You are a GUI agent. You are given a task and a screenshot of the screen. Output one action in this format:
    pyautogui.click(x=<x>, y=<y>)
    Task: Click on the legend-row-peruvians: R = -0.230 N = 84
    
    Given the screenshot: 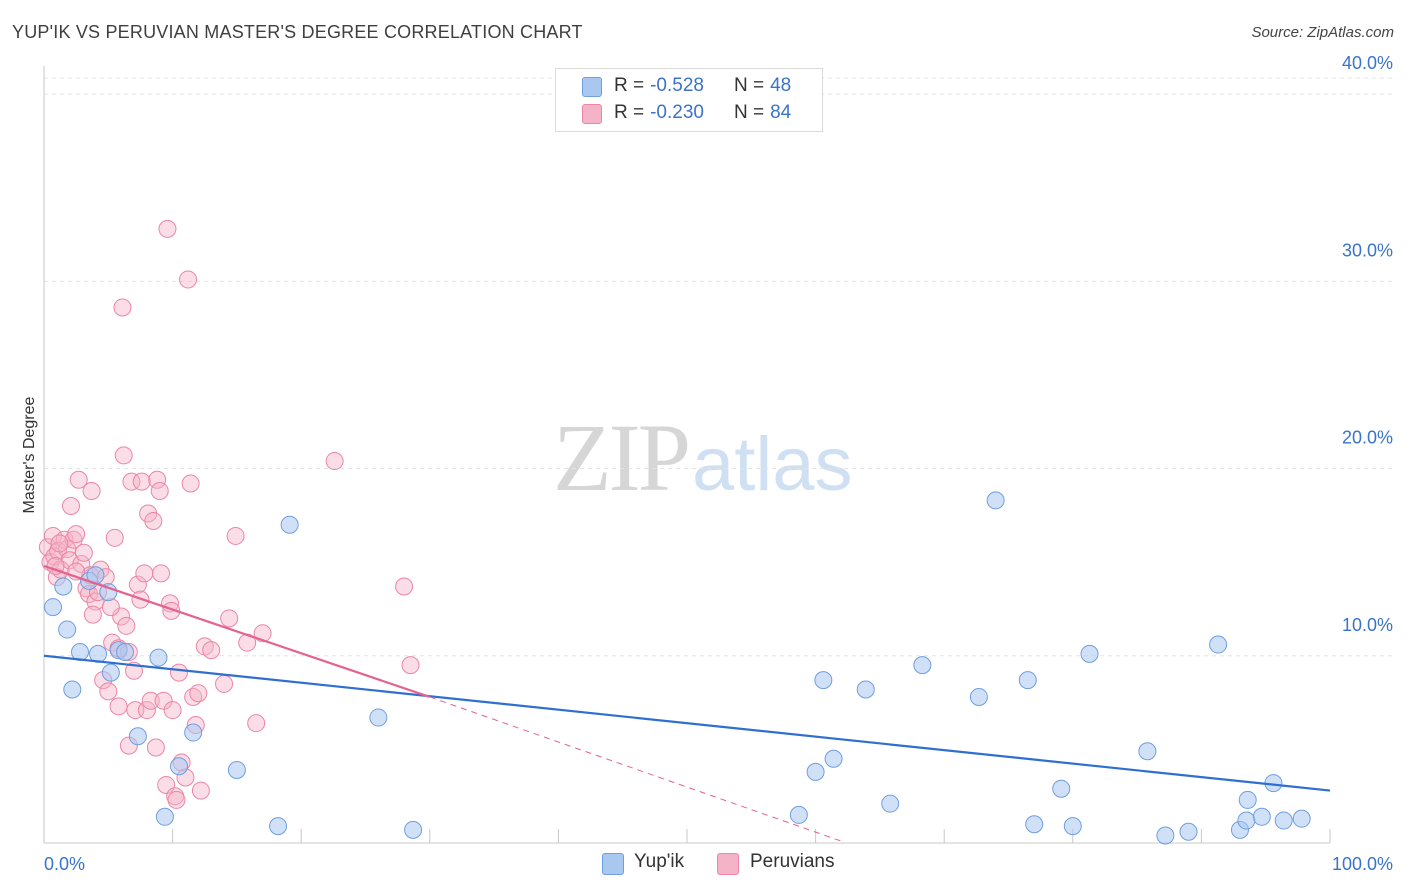 What is the action you would take?
    pyautogui.click(x=689, y=114)
    